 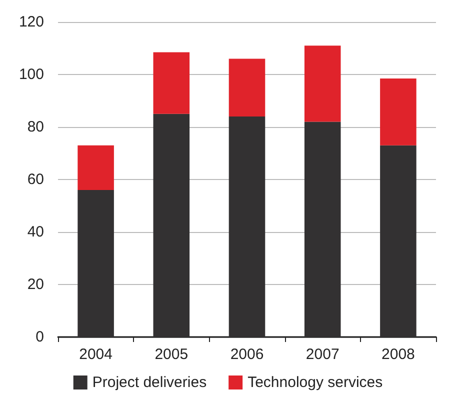 I want to click on x-tick-label: 2007, so click(x=323, y=354).